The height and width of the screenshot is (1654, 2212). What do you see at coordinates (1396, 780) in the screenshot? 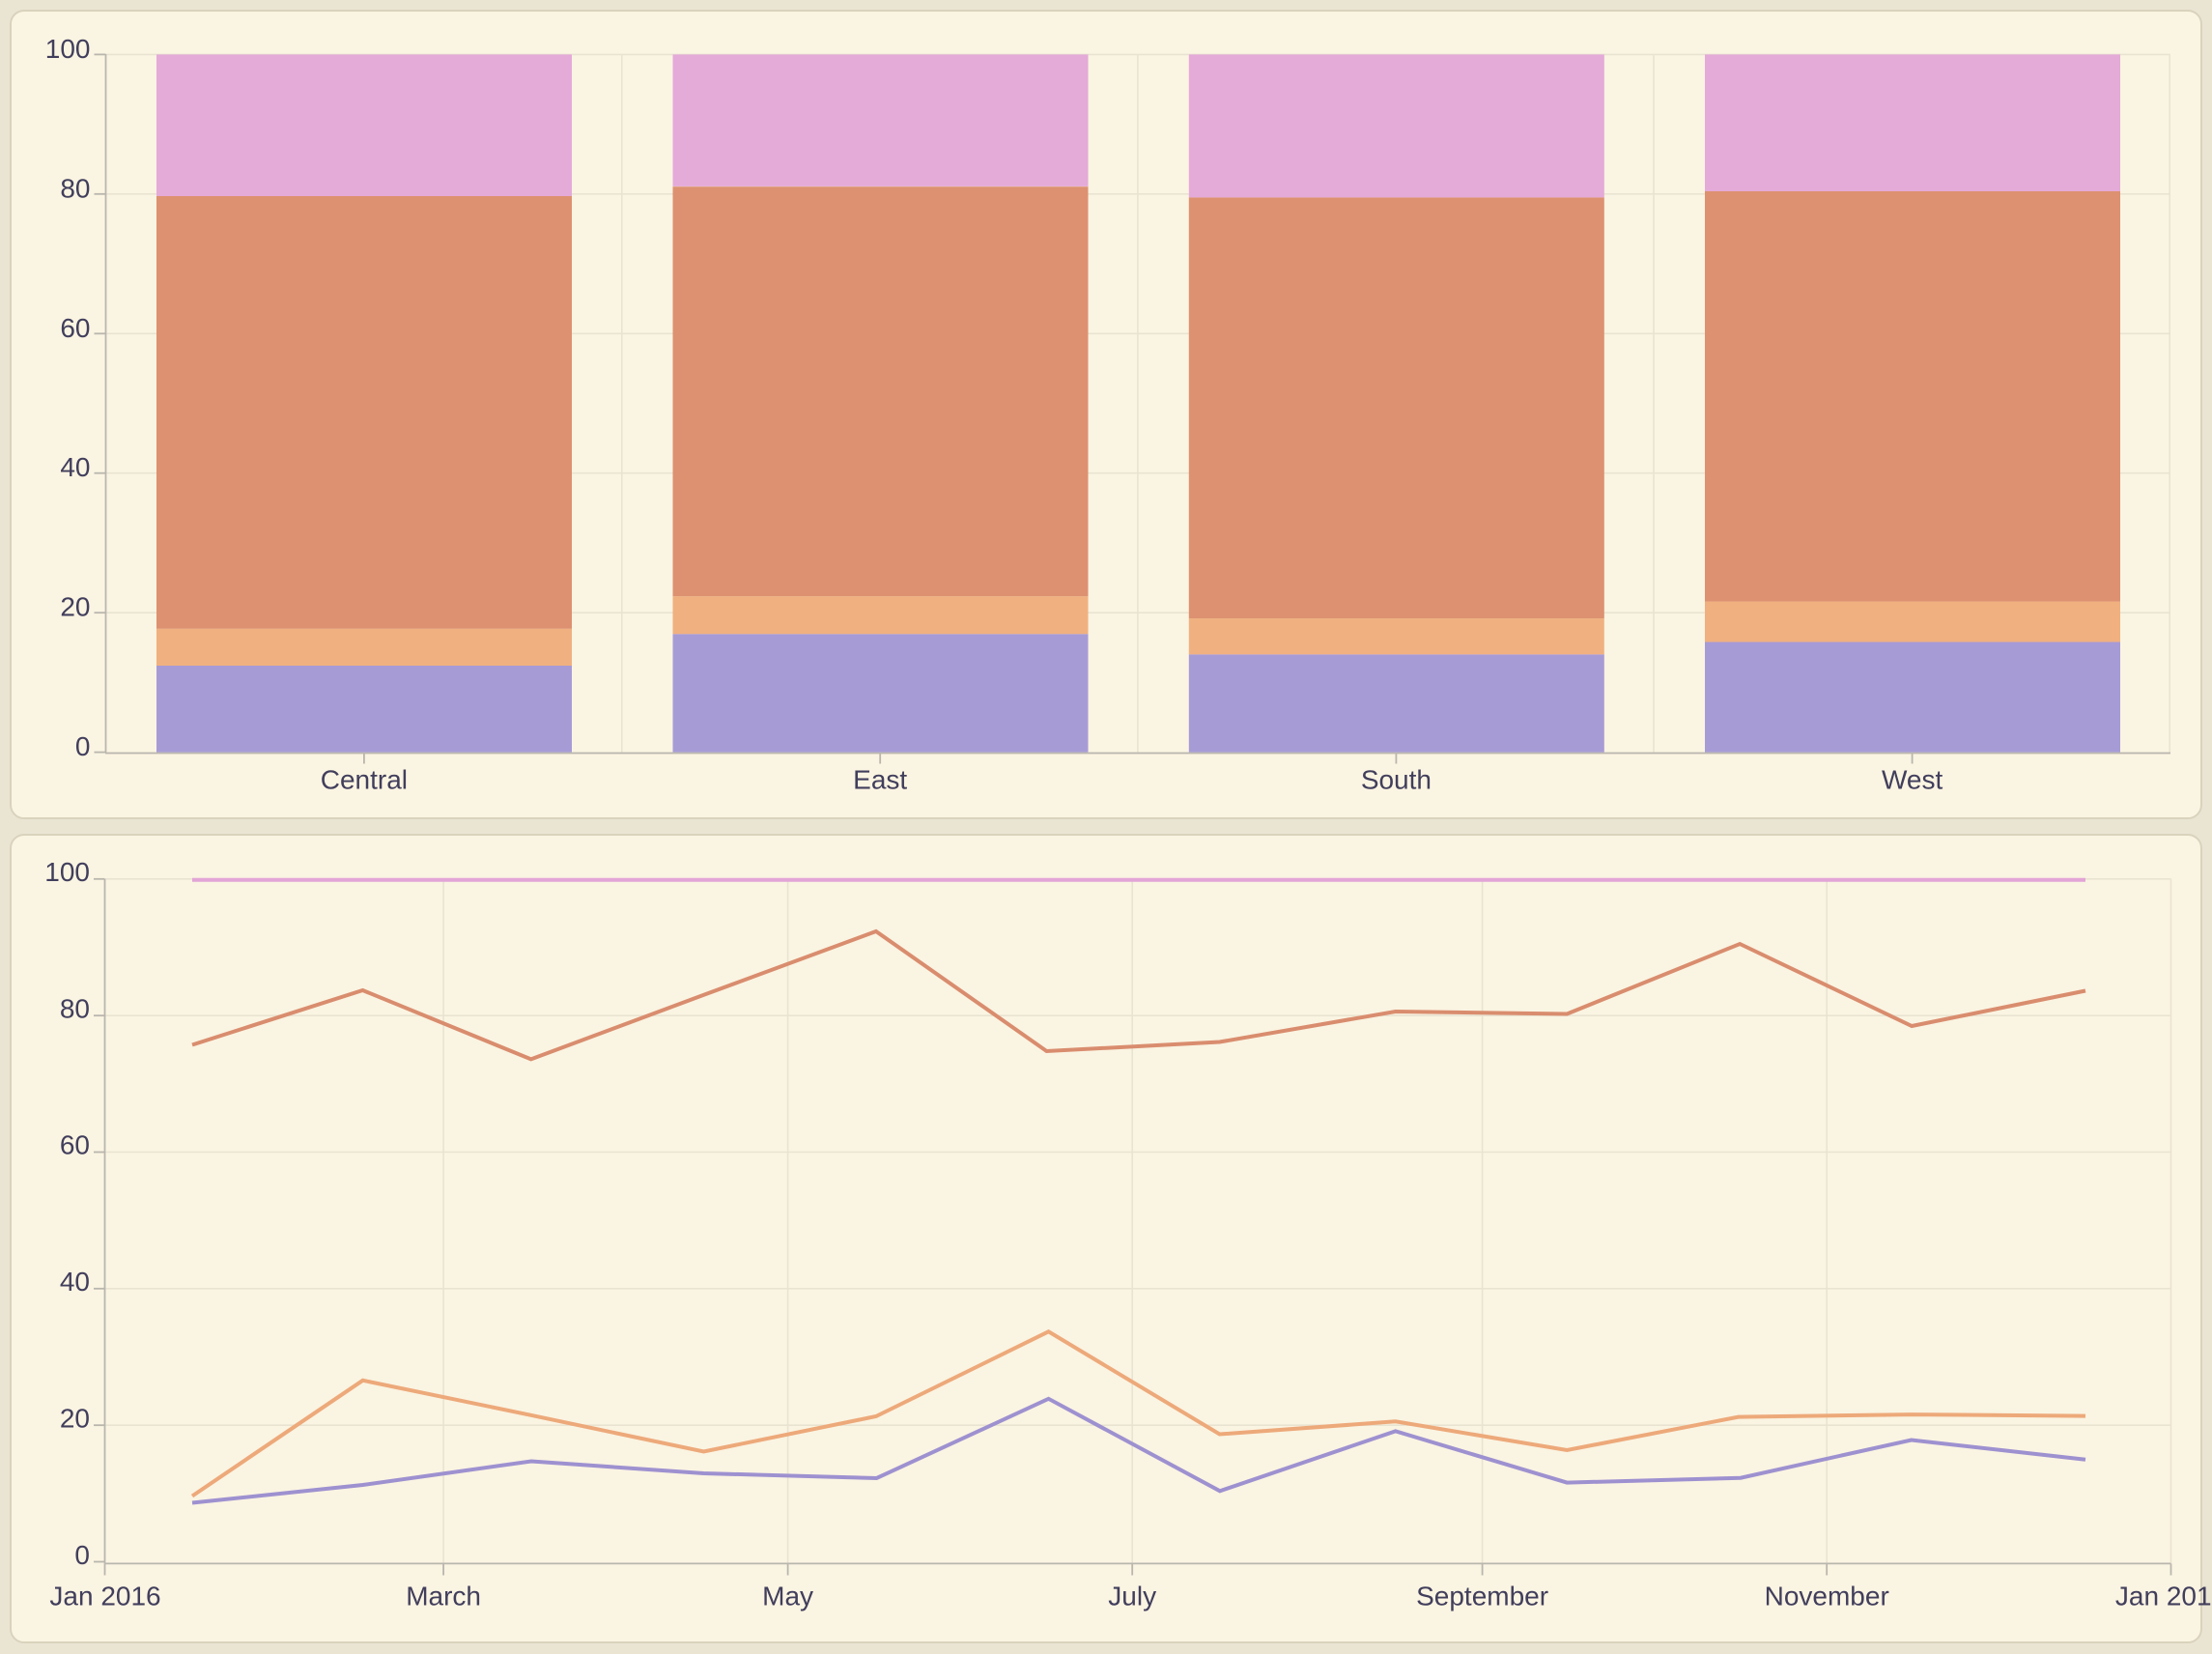
I see `svg-text: South` at bounding box center [1396, 780].